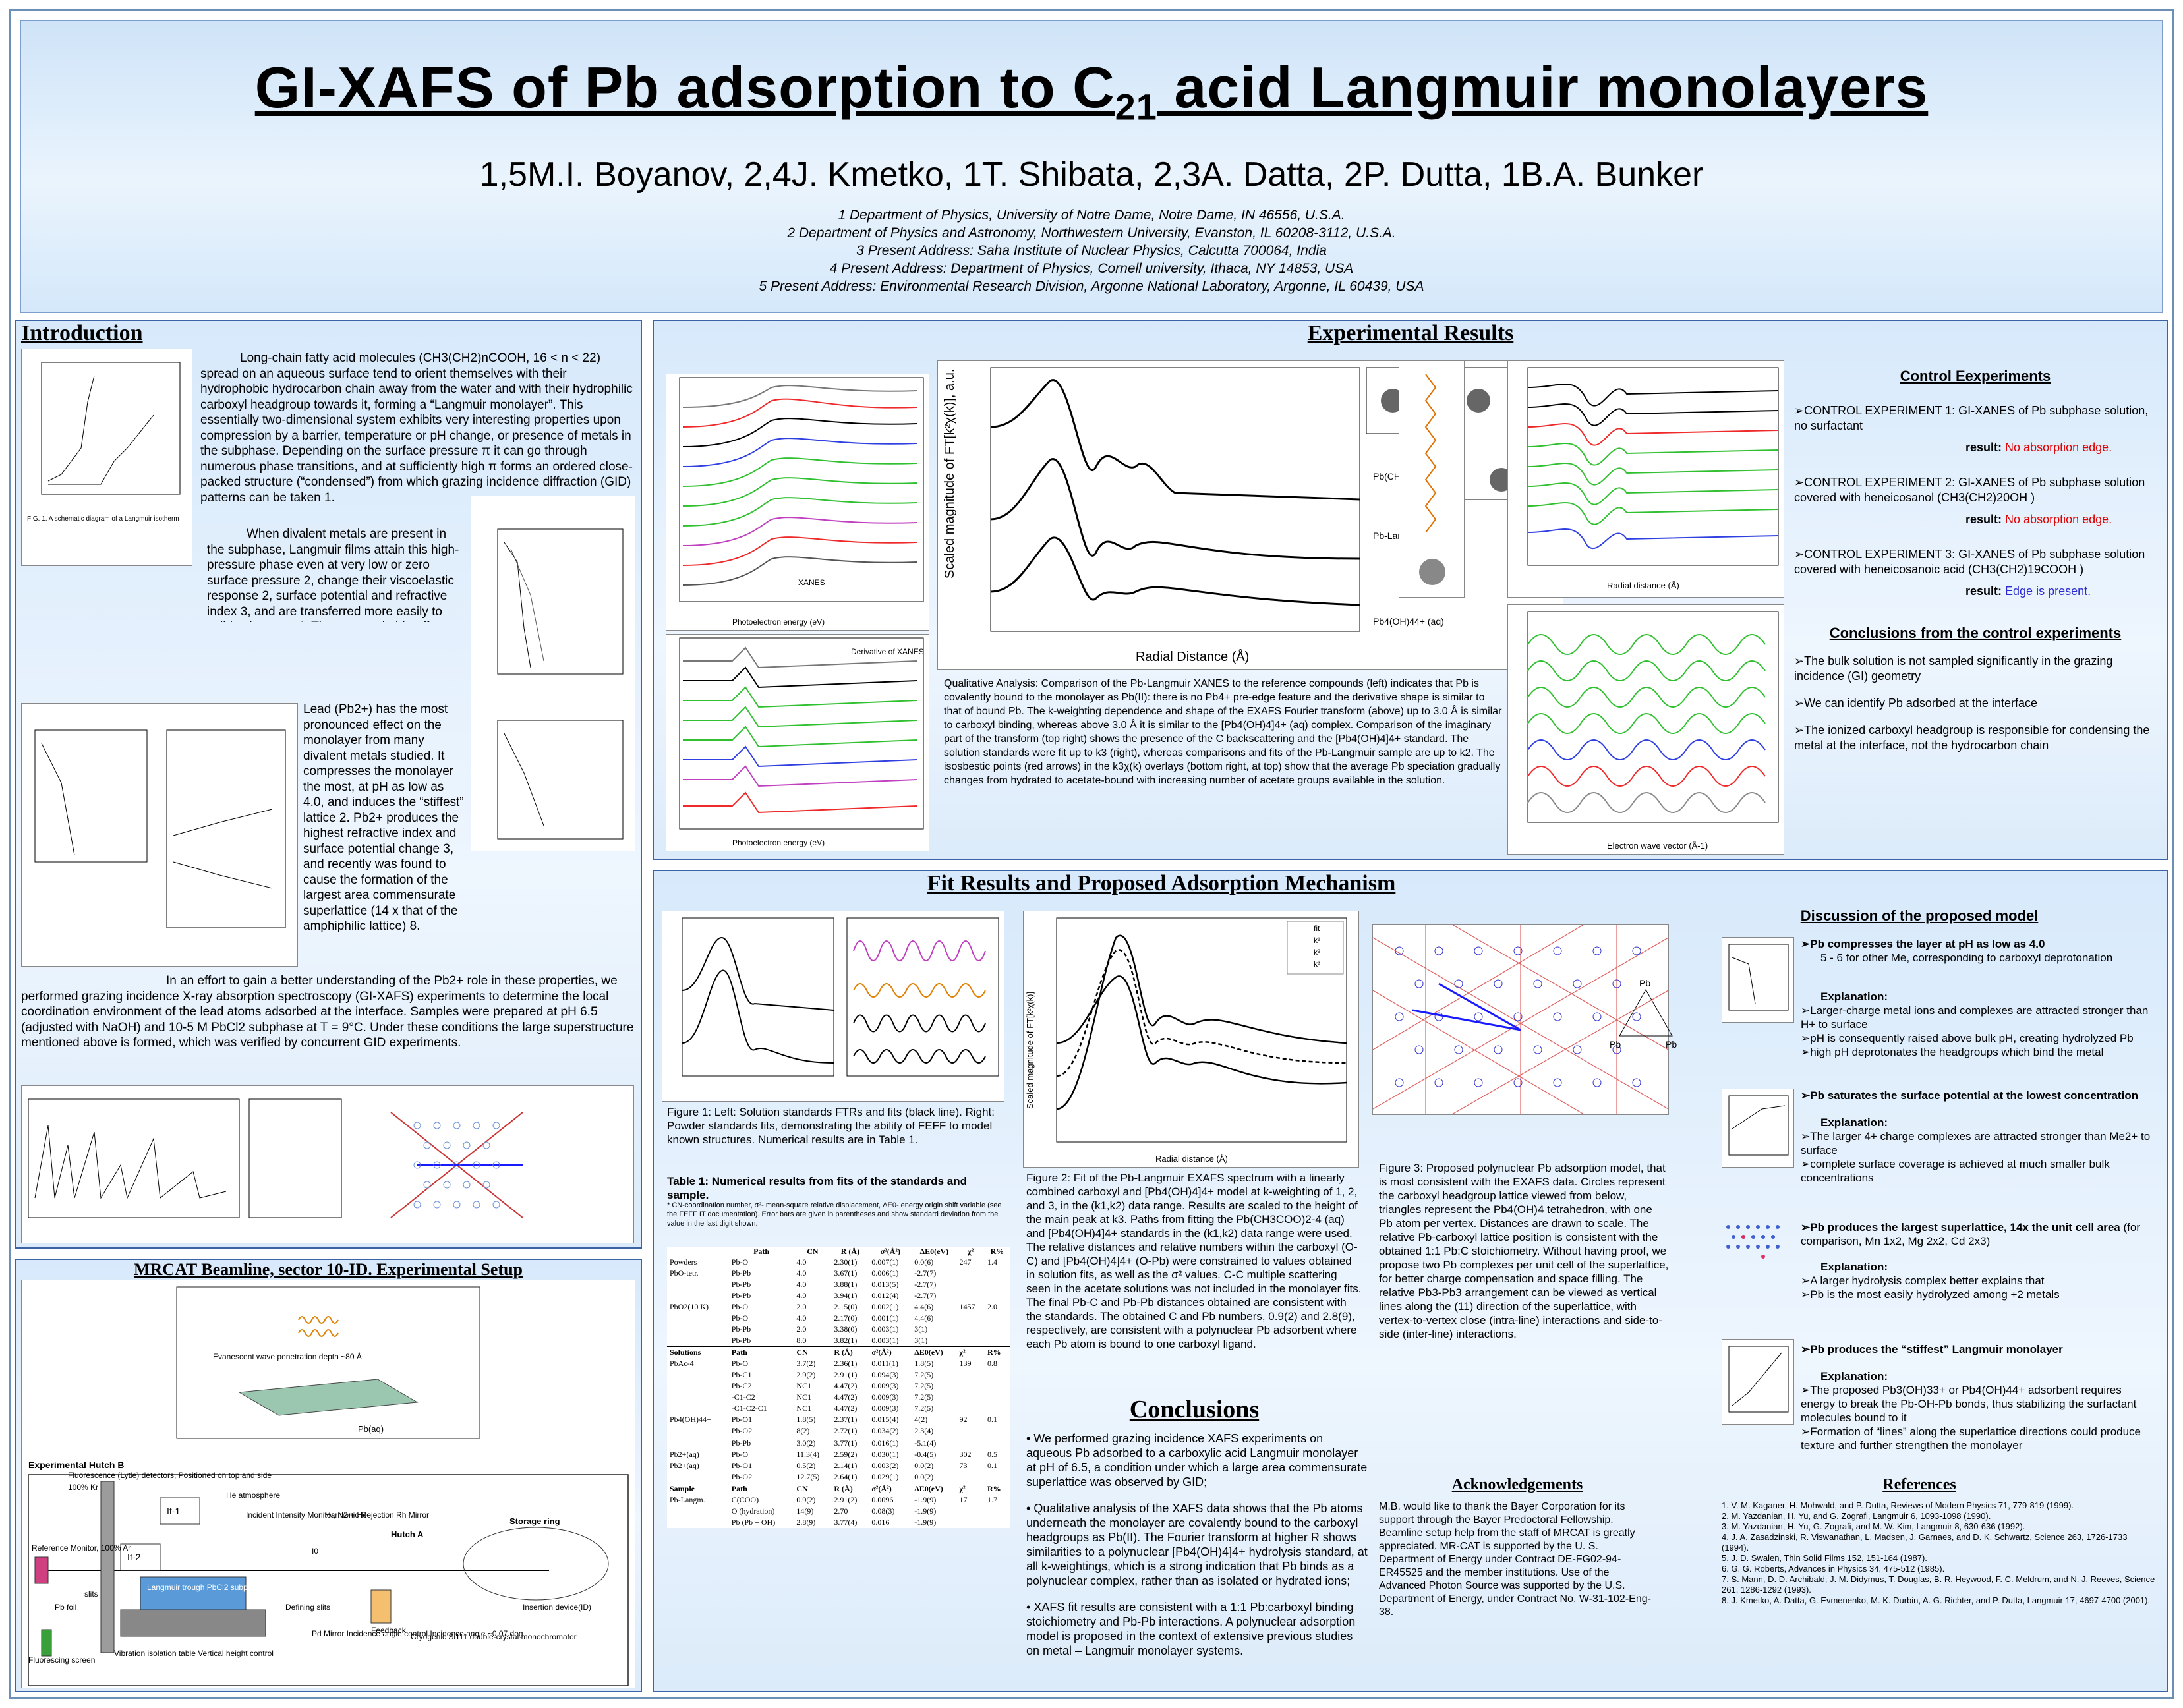 The width and height of the screenshot is (2183, 1708). I want to click on svg-text:Evanescent wave penetration de: Evanescent wave penetration depth ~80 Å, so click(287, 1356).